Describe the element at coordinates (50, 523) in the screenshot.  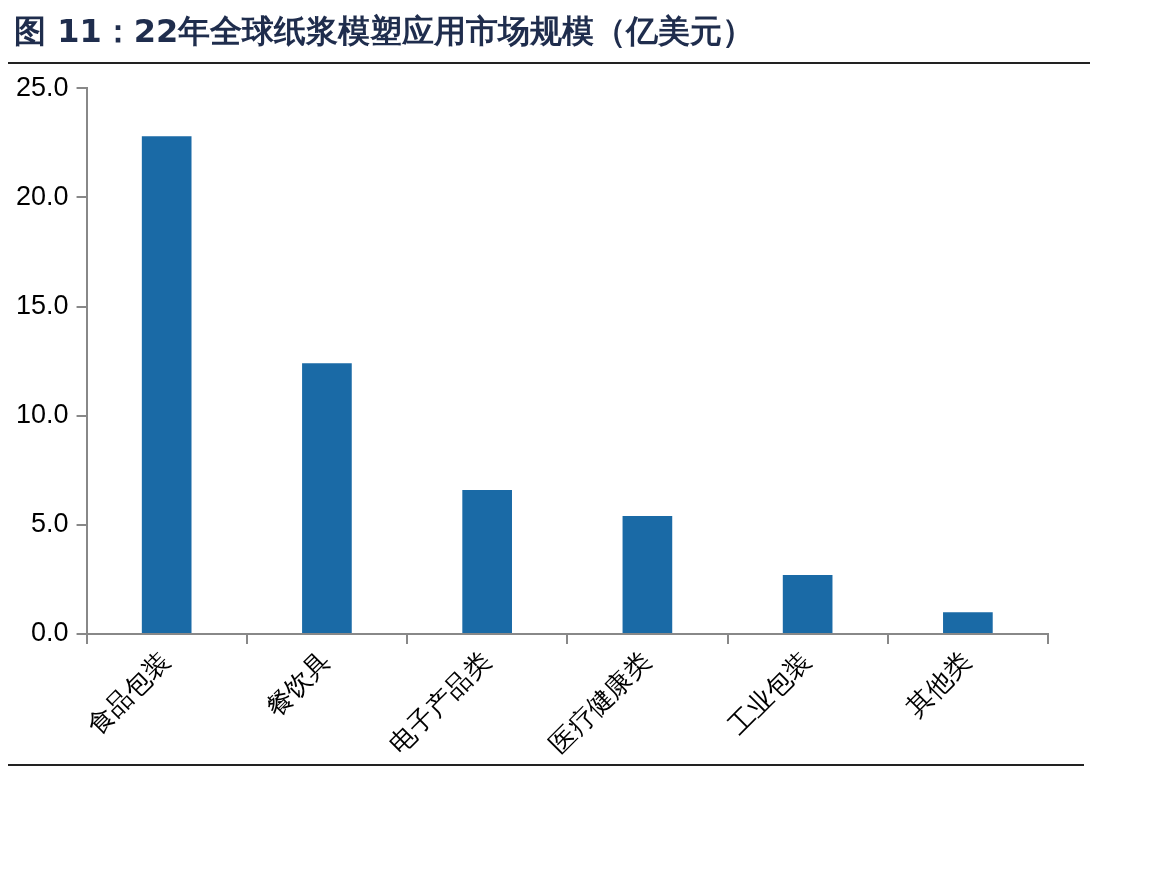
I see `y-tick-label: 5.0` at that location.